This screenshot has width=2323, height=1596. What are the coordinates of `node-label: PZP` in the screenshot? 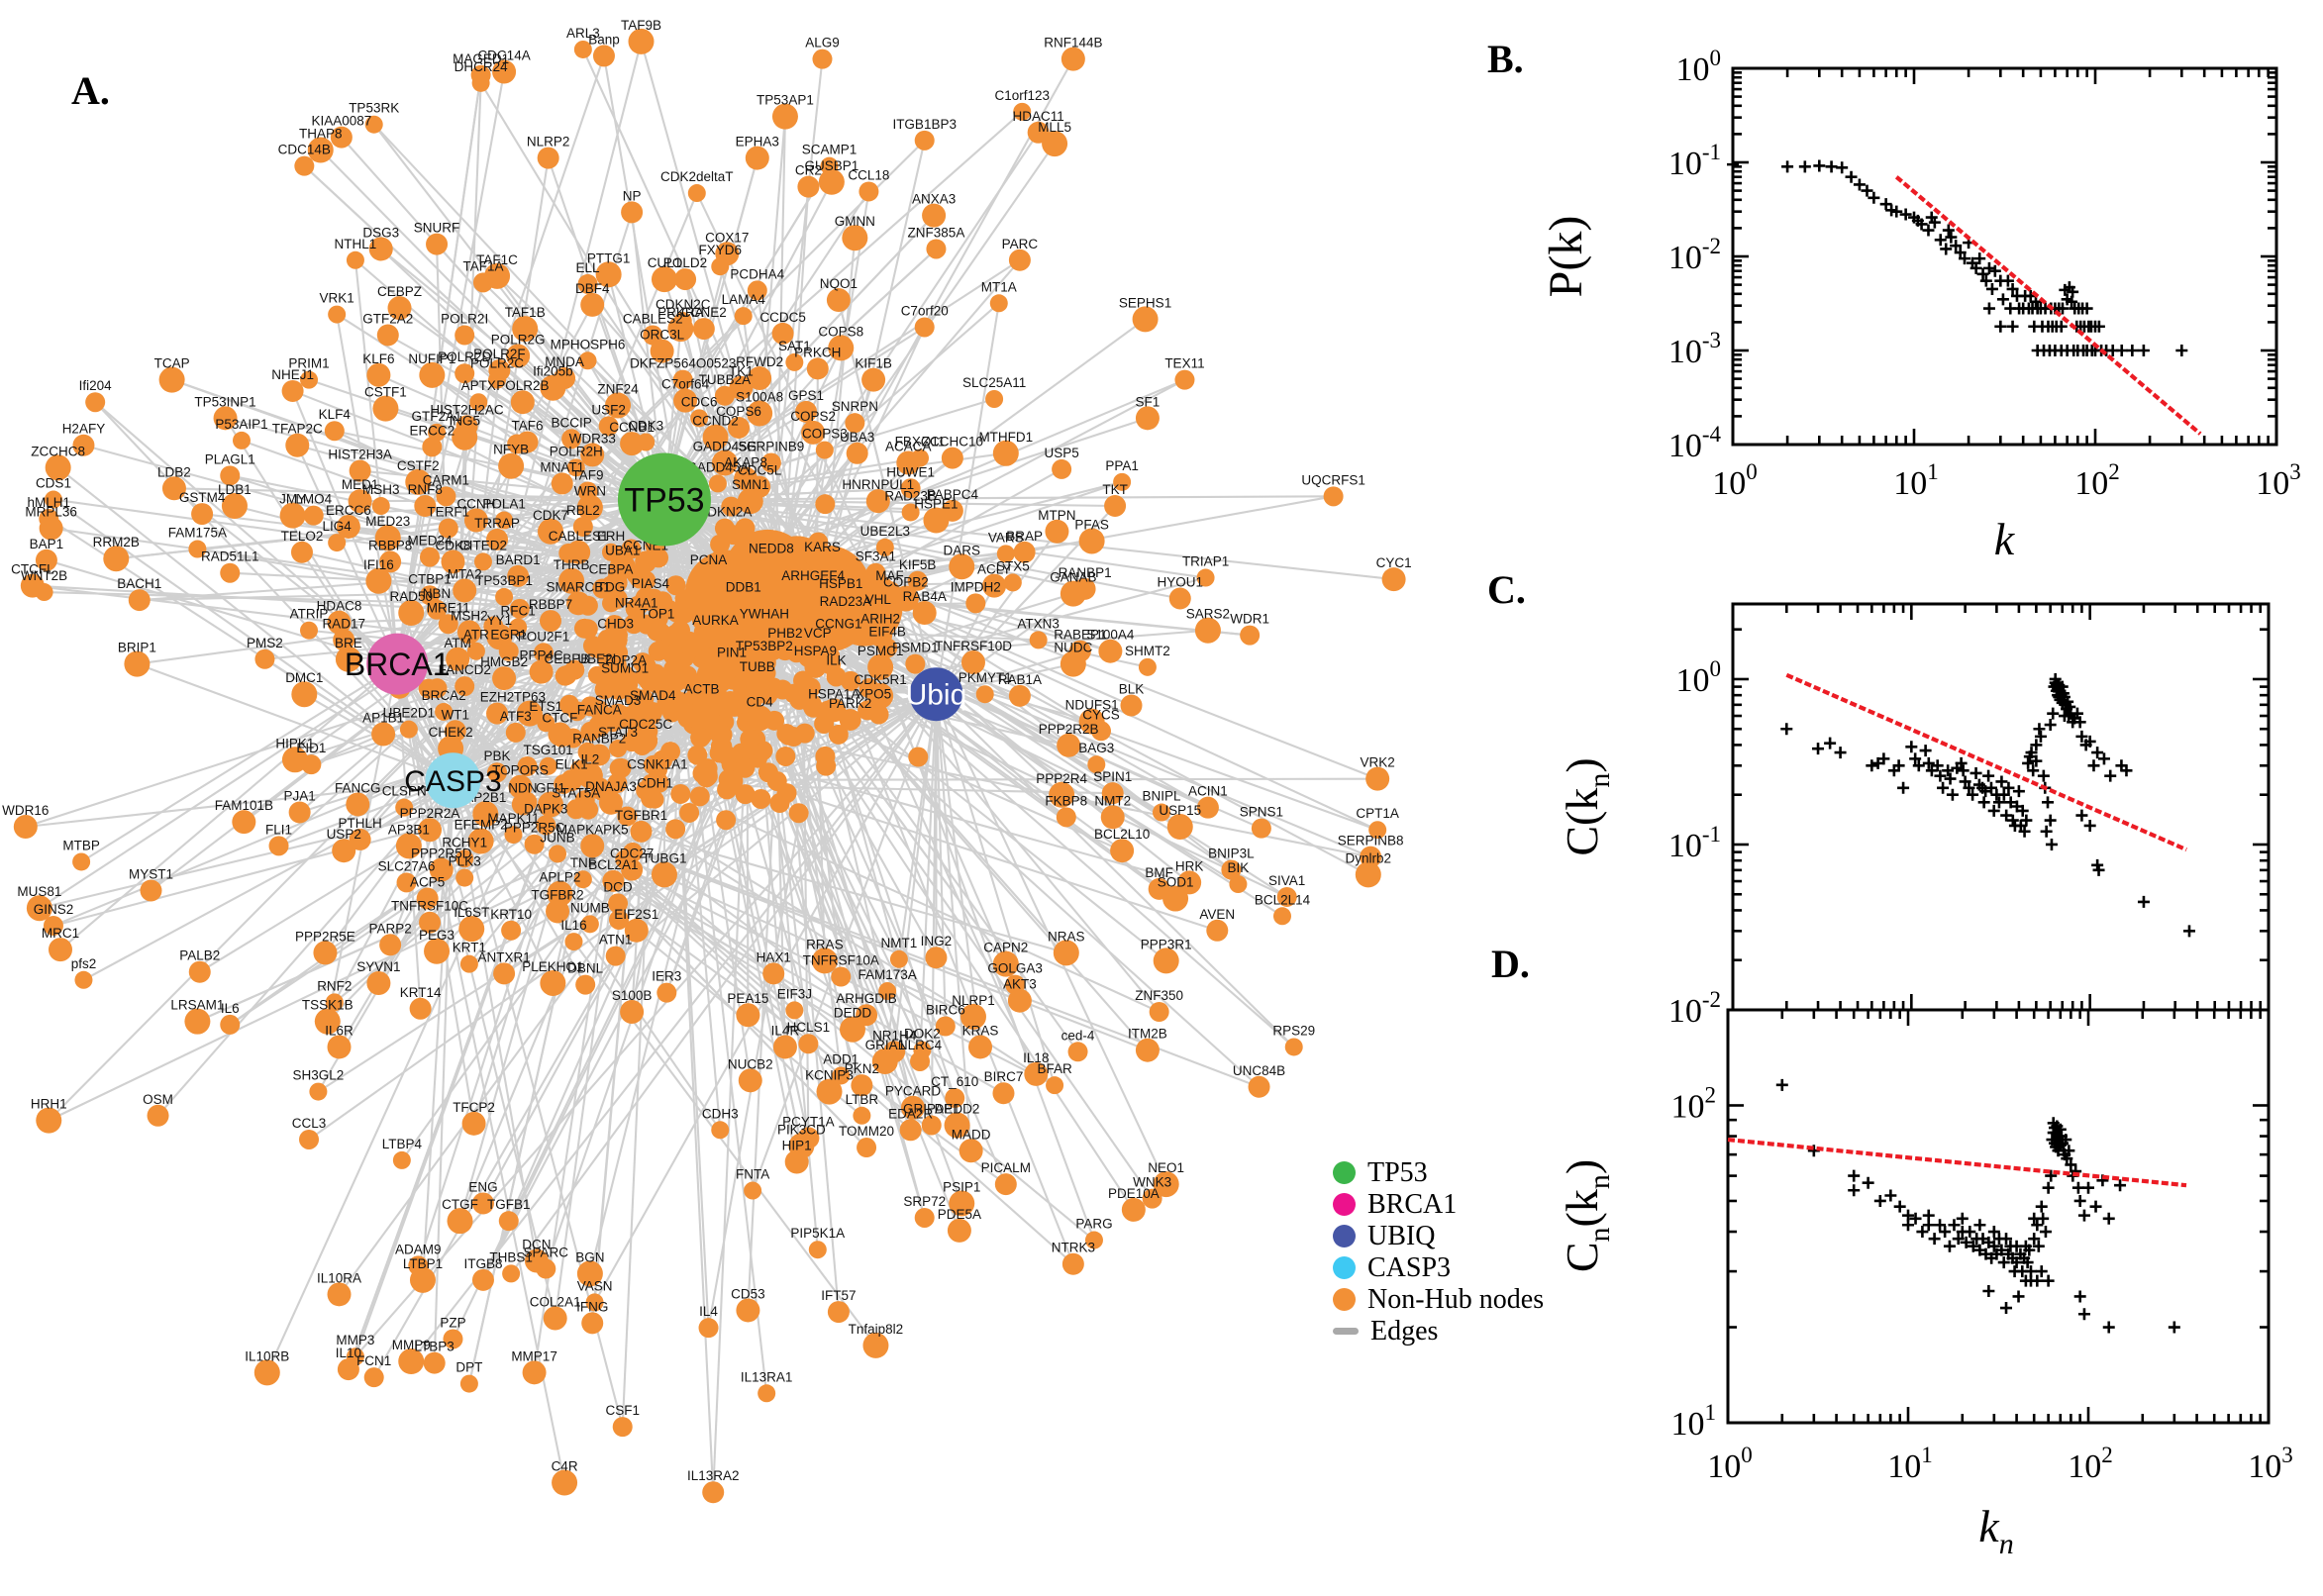 It's located at (453, 1323).